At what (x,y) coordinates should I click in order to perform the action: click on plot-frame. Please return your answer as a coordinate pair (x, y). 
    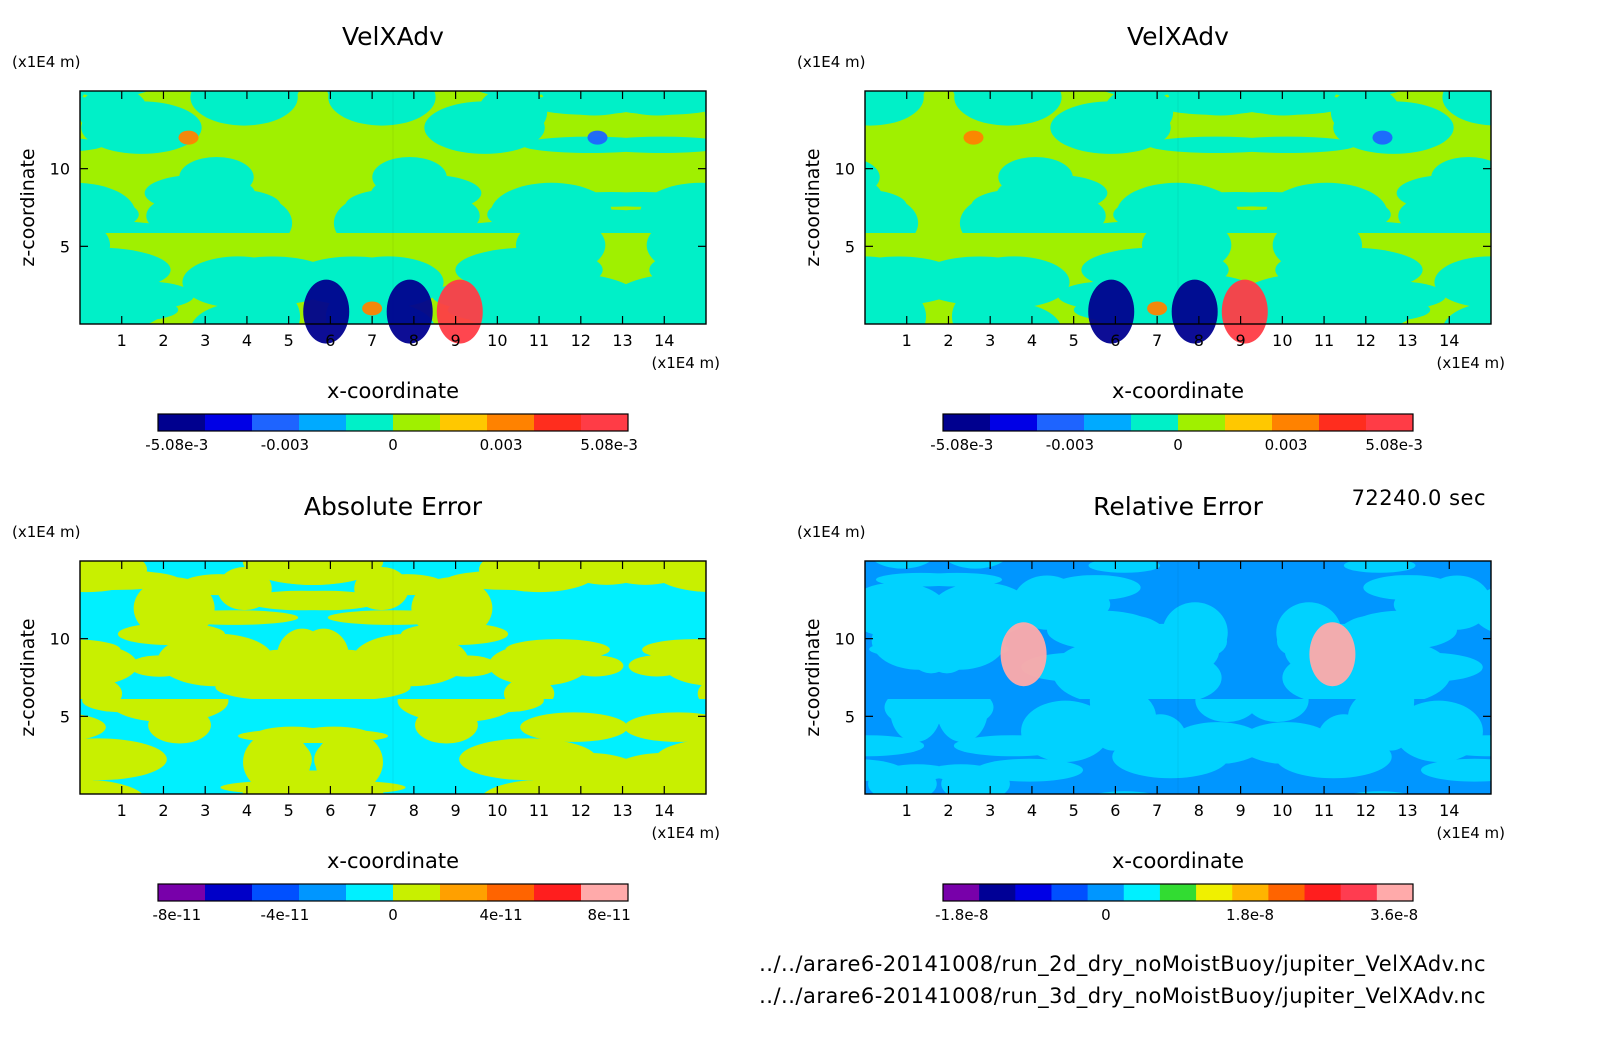
    Looking at the image, I should click on (1178, 207).